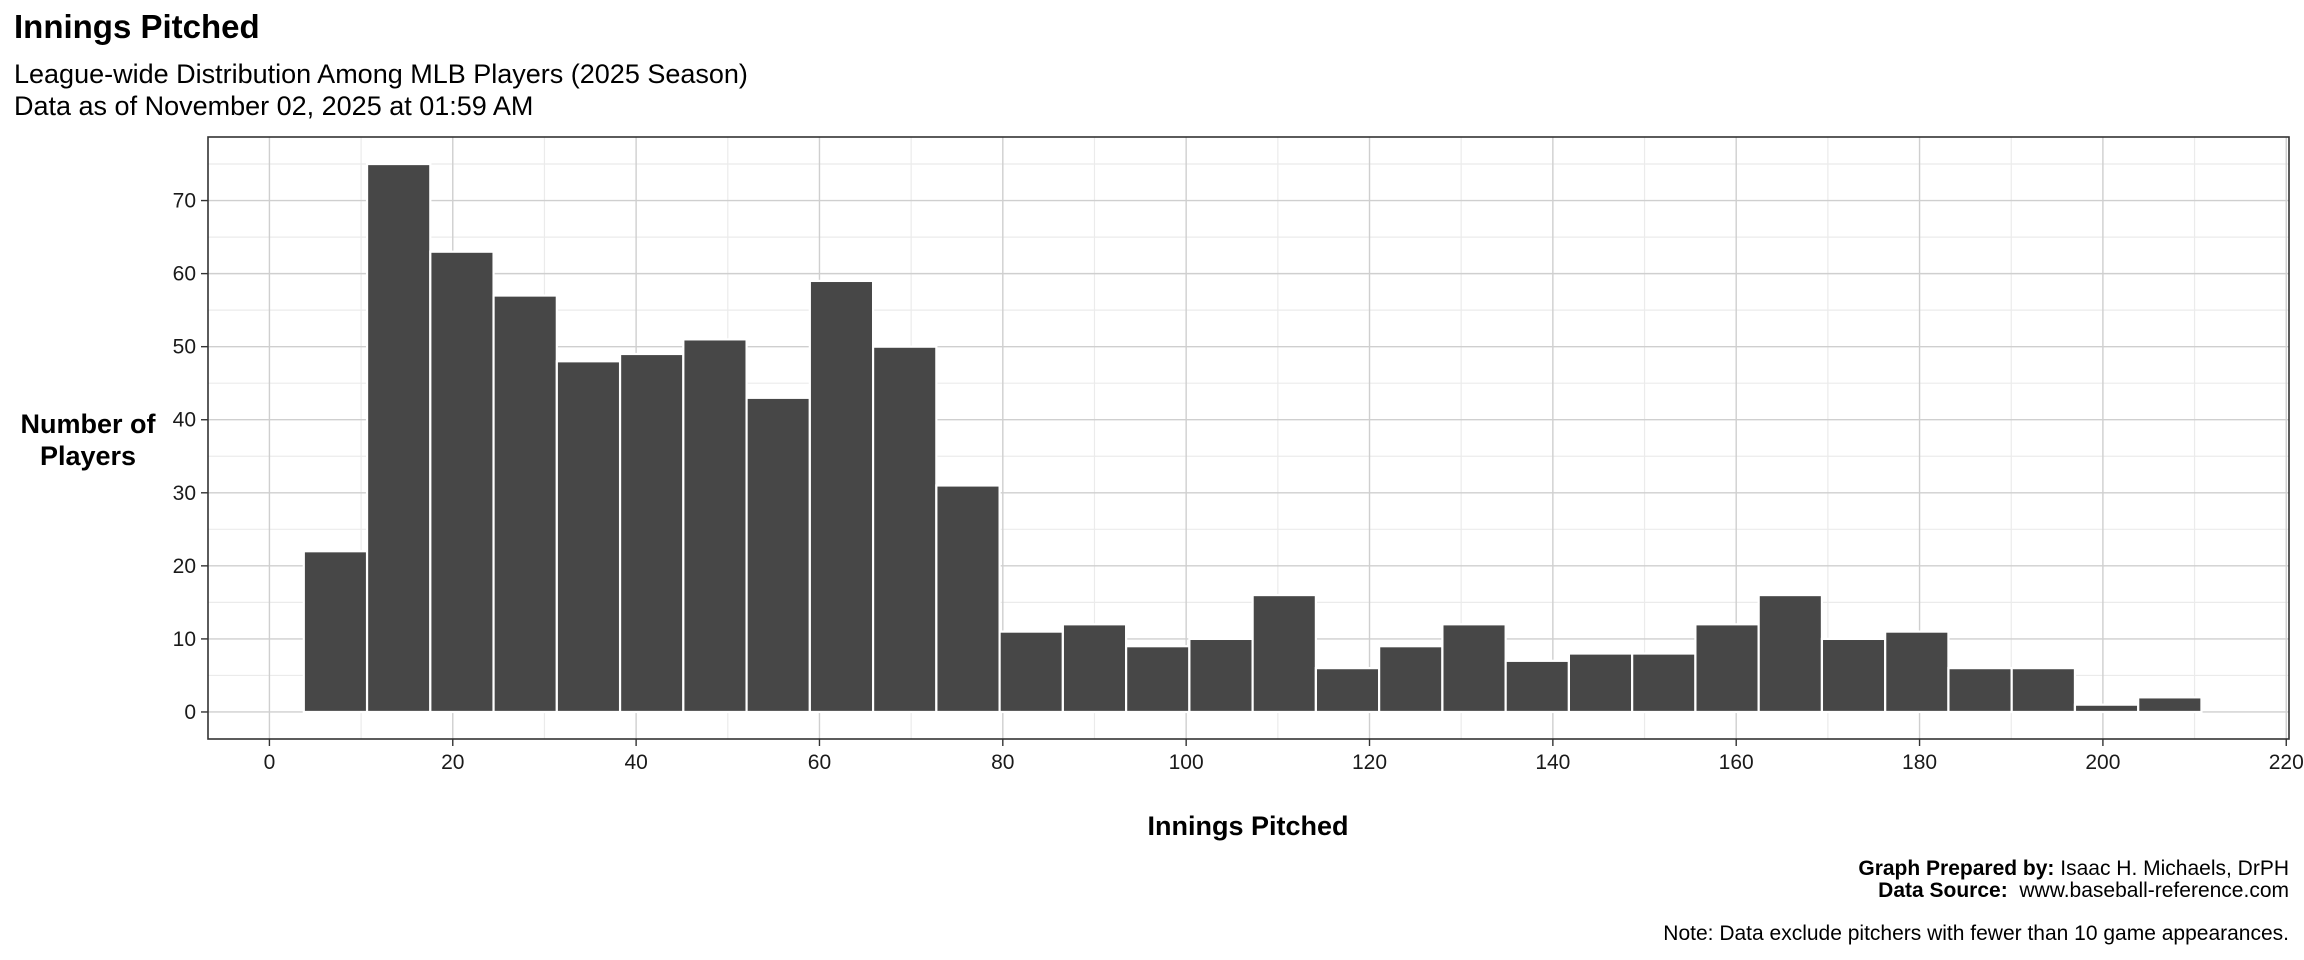 This screenshot has width=2304, height=960. What do you see at coordinates (270, 762) in the screenshot?
I see `x-tick-label: 0` at bounding box center [270, 762].